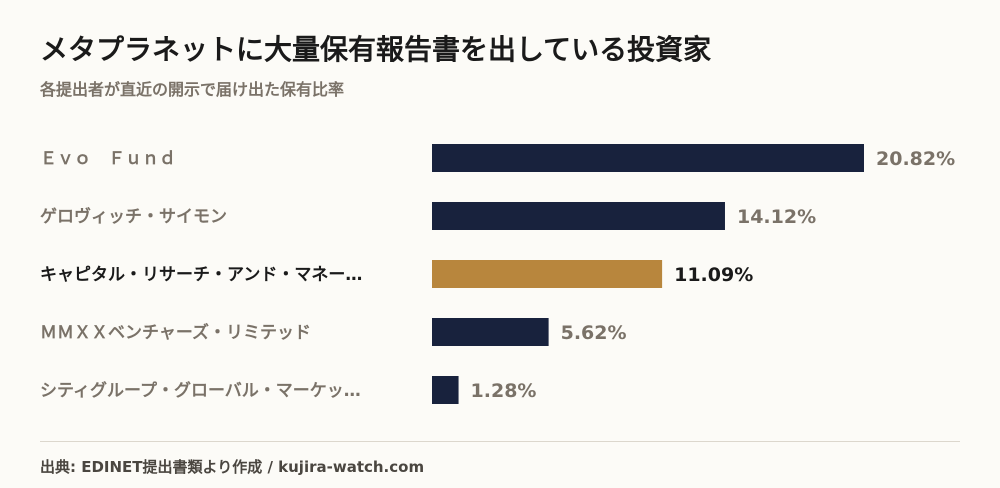  Describe the element at coordinates (133, 216) in the screenshot. I see `category-label: ゲロヴィッチ・サイモン` at that location.